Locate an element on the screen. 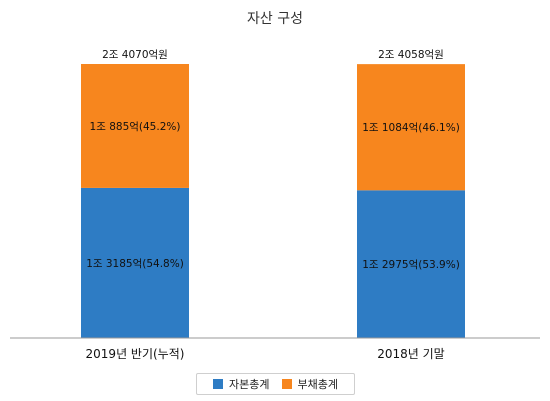  legend-item-equity: 자본총계 is located at coordinates (241, 384).